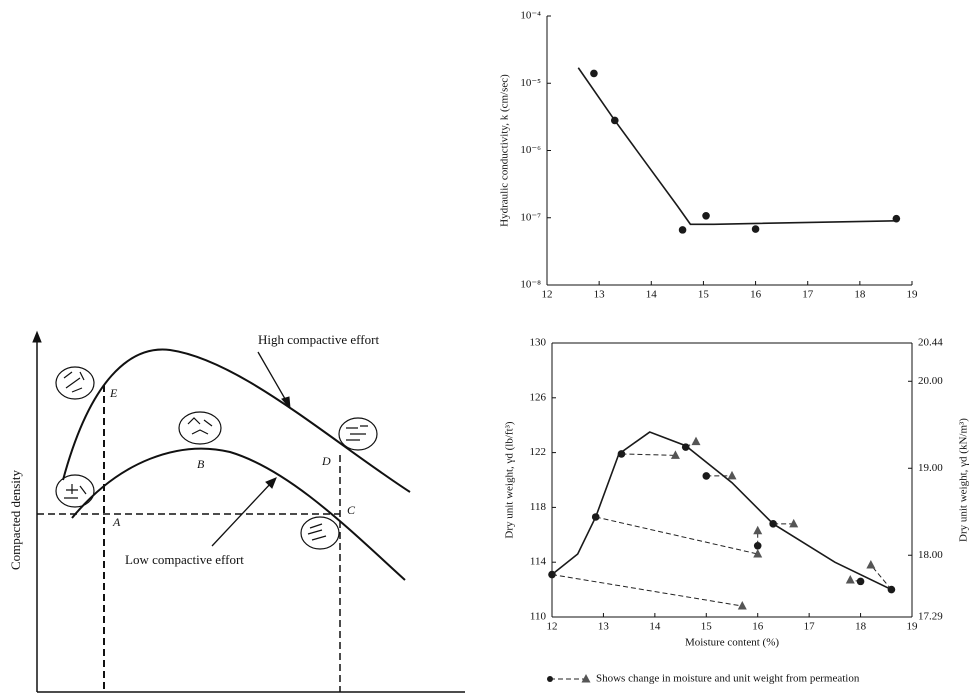 Image resolution: width=978 pixels, height=698 pixels. What do you see at coordinates (505, 150) in the screenshot?
I see `y-axis-label: Hydraulic conductivity, k (cm/sec)` at bounding box center [505, 150].